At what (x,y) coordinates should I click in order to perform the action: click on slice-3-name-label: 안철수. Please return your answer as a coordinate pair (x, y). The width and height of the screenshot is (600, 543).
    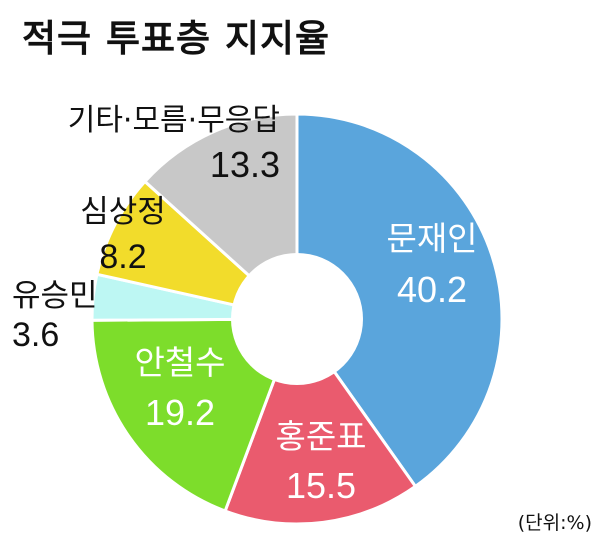
    Looking at the image, I should click on (179, 362).